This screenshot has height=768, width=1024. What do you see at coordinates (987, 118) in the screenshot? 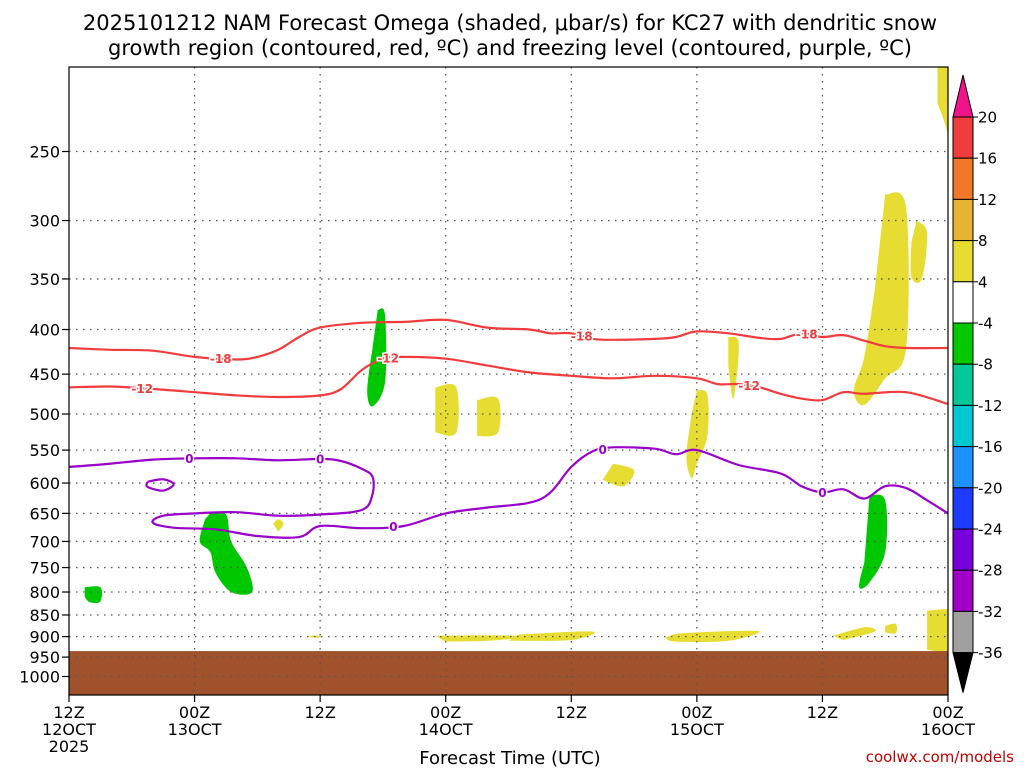
I see `colorbar-label-20: 20` at bounding box center [987, 118].